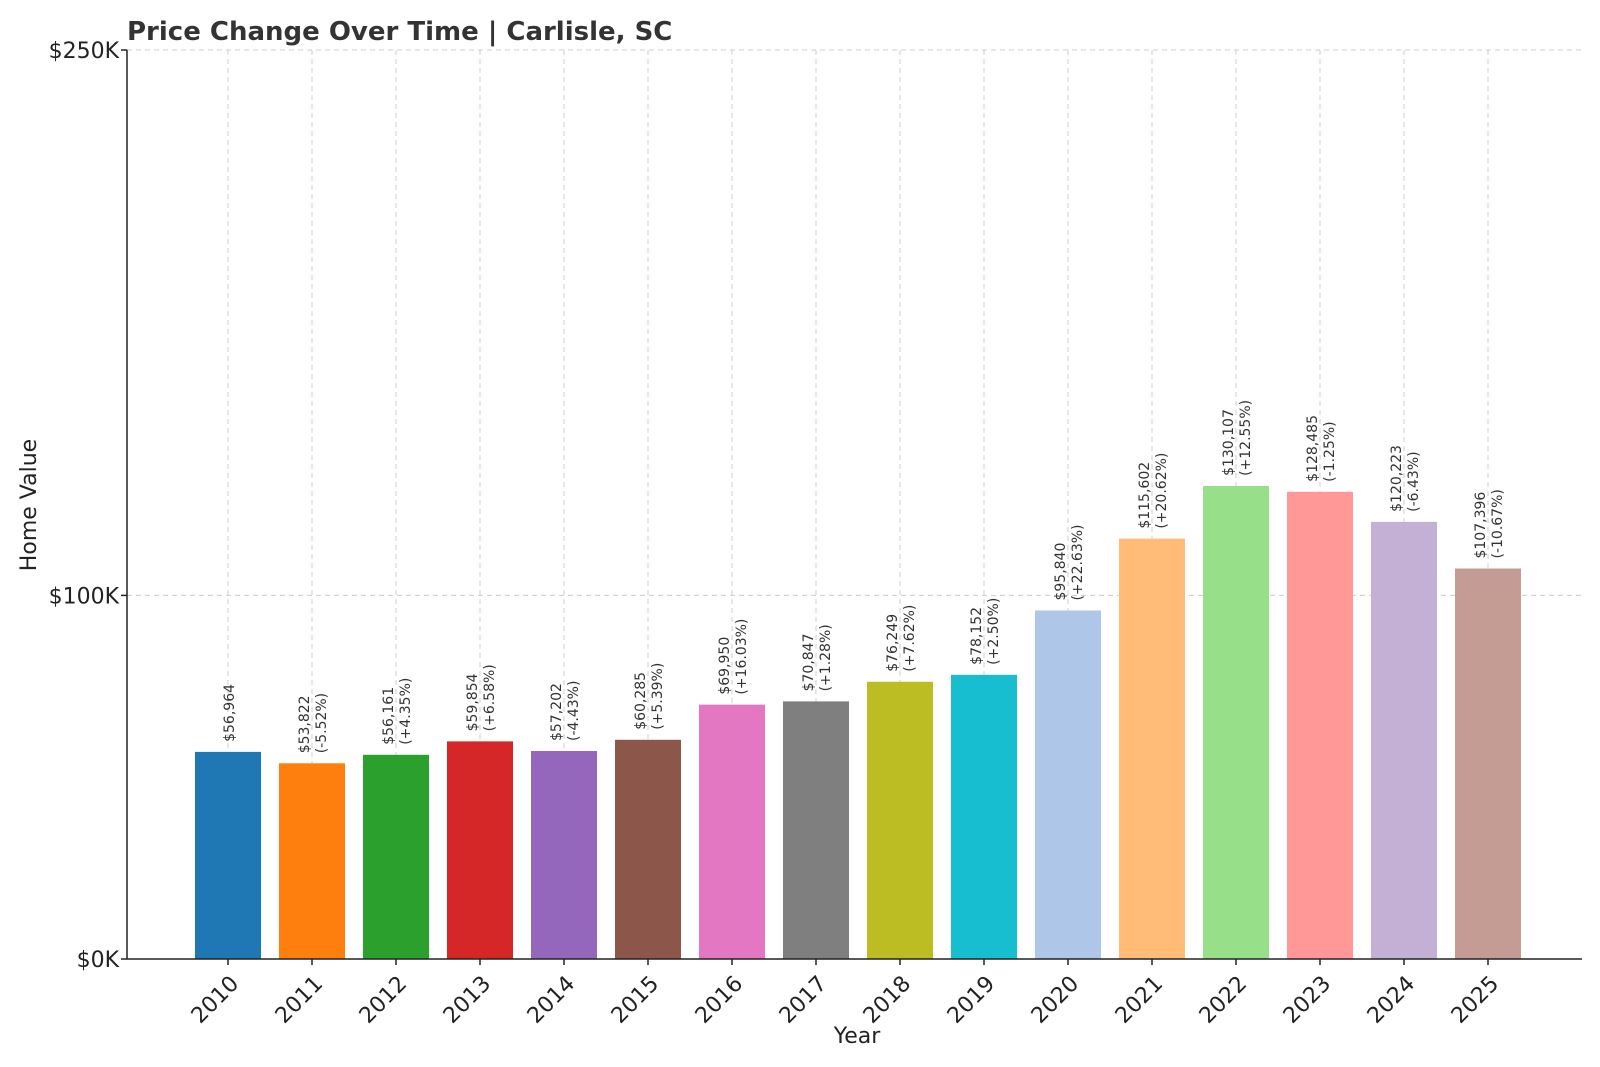 This screenshot has width=1600, height=1067. I want to click on bar-2010, so click(228, 855).